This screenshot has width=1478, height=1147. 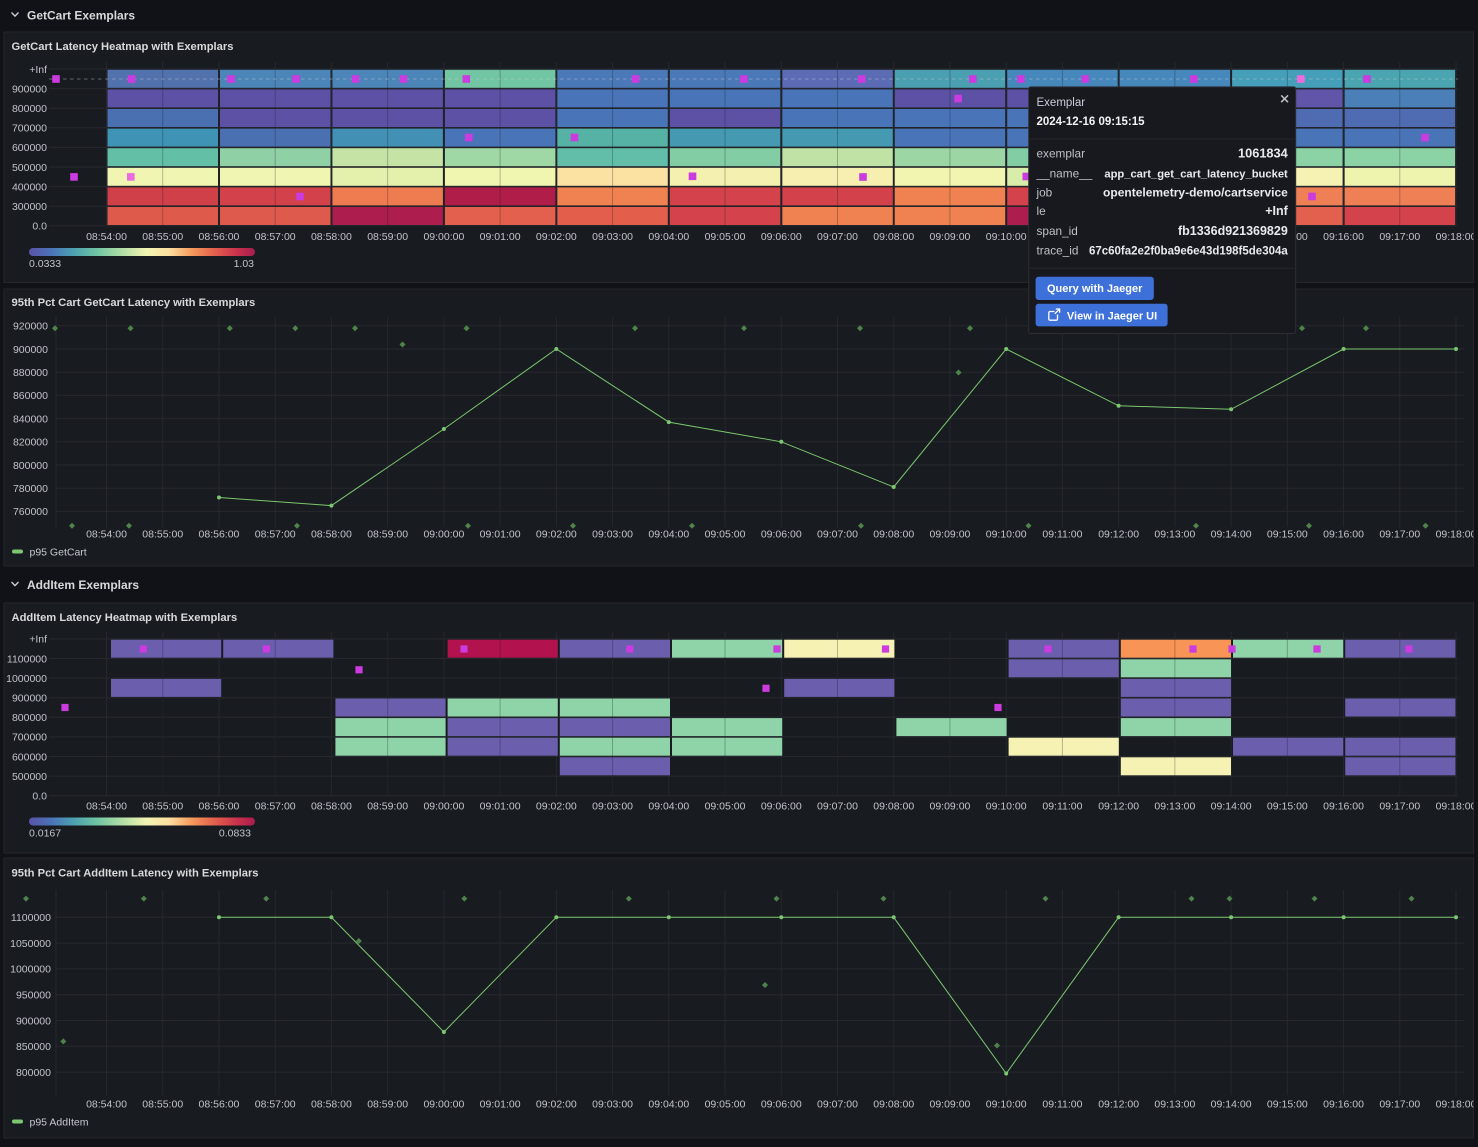 I want to click on svg-text: __name__, so click(x=1064, y=174).